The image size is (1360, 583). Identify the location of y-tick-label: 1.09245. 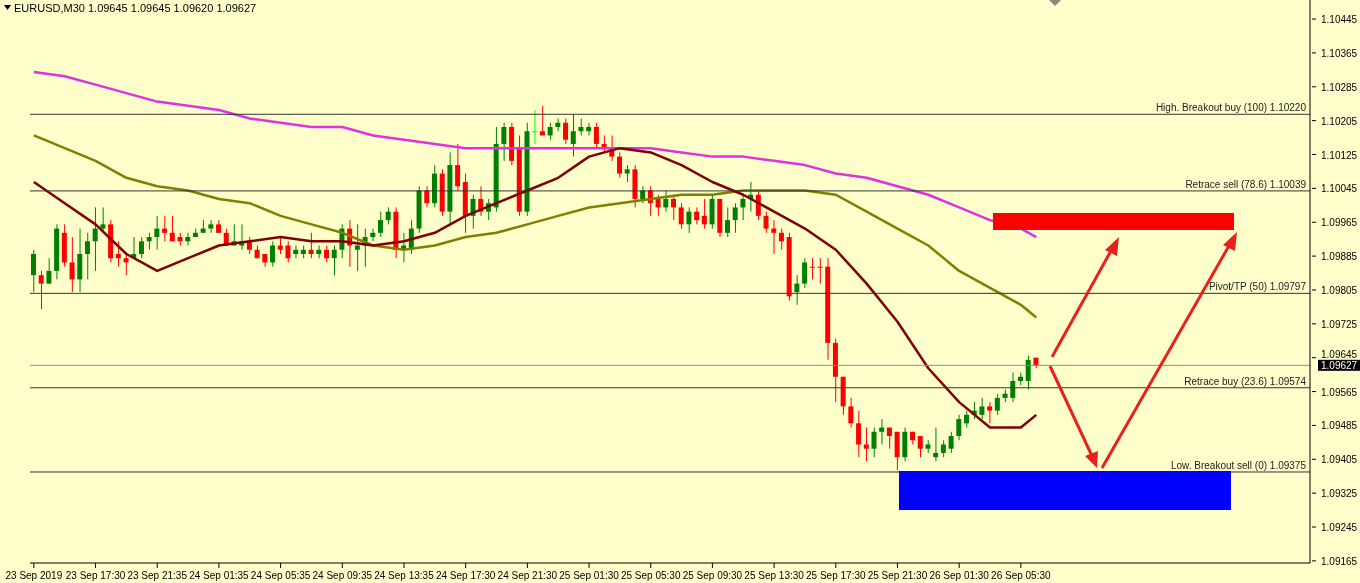
(1339, 528).